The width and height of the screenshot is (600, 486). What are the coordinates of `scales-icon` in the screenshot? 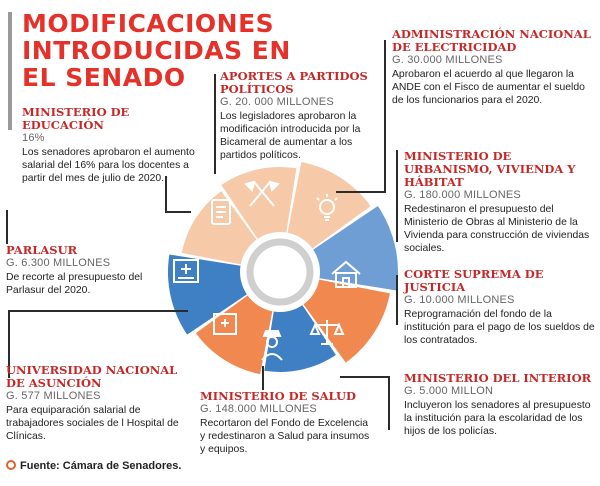 It's located at (327, 332).